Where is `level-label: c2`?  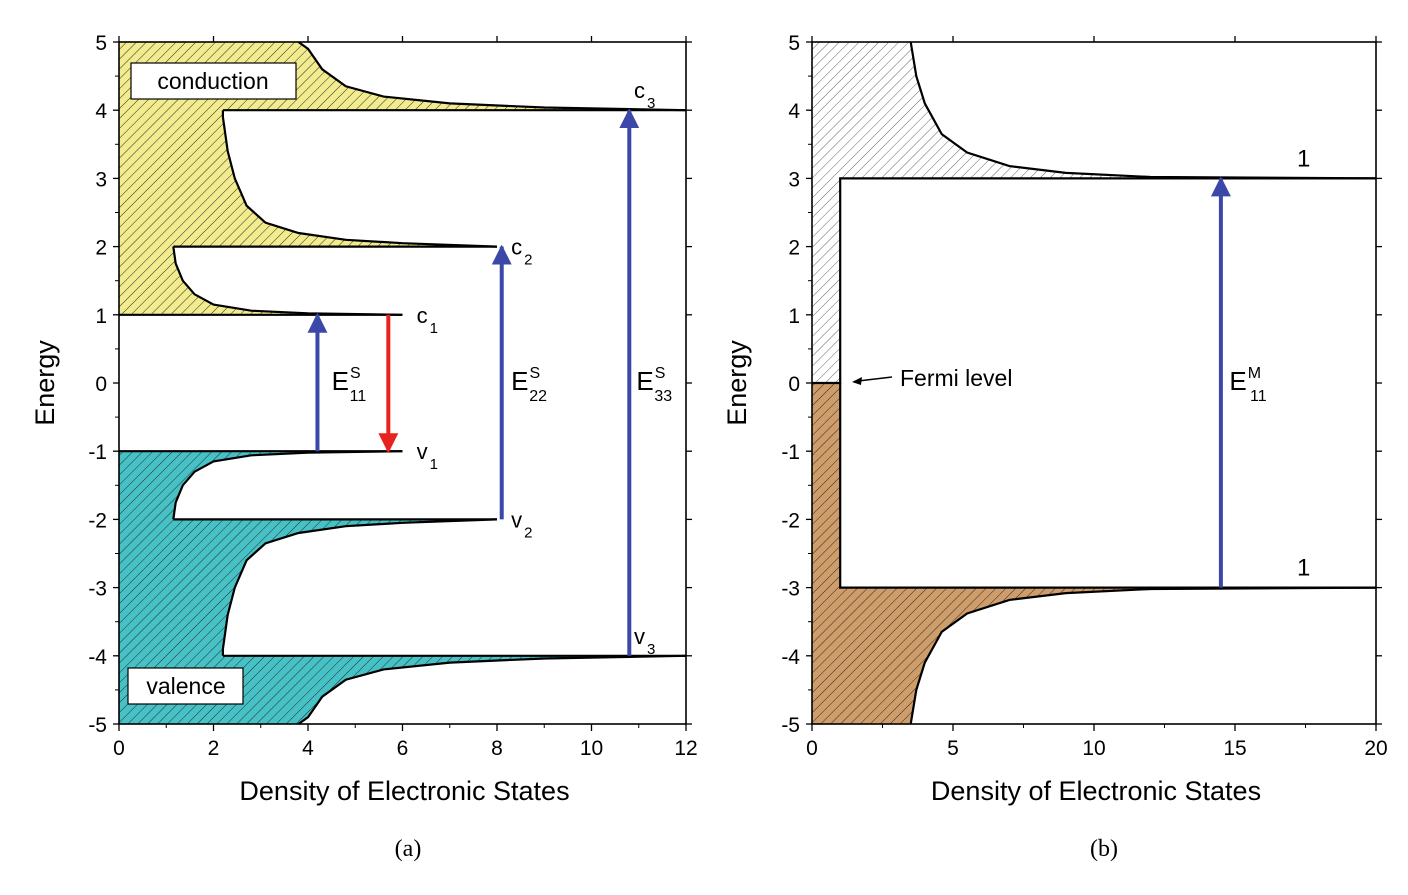
level-label: c2 is located at coordinates (521, 252).